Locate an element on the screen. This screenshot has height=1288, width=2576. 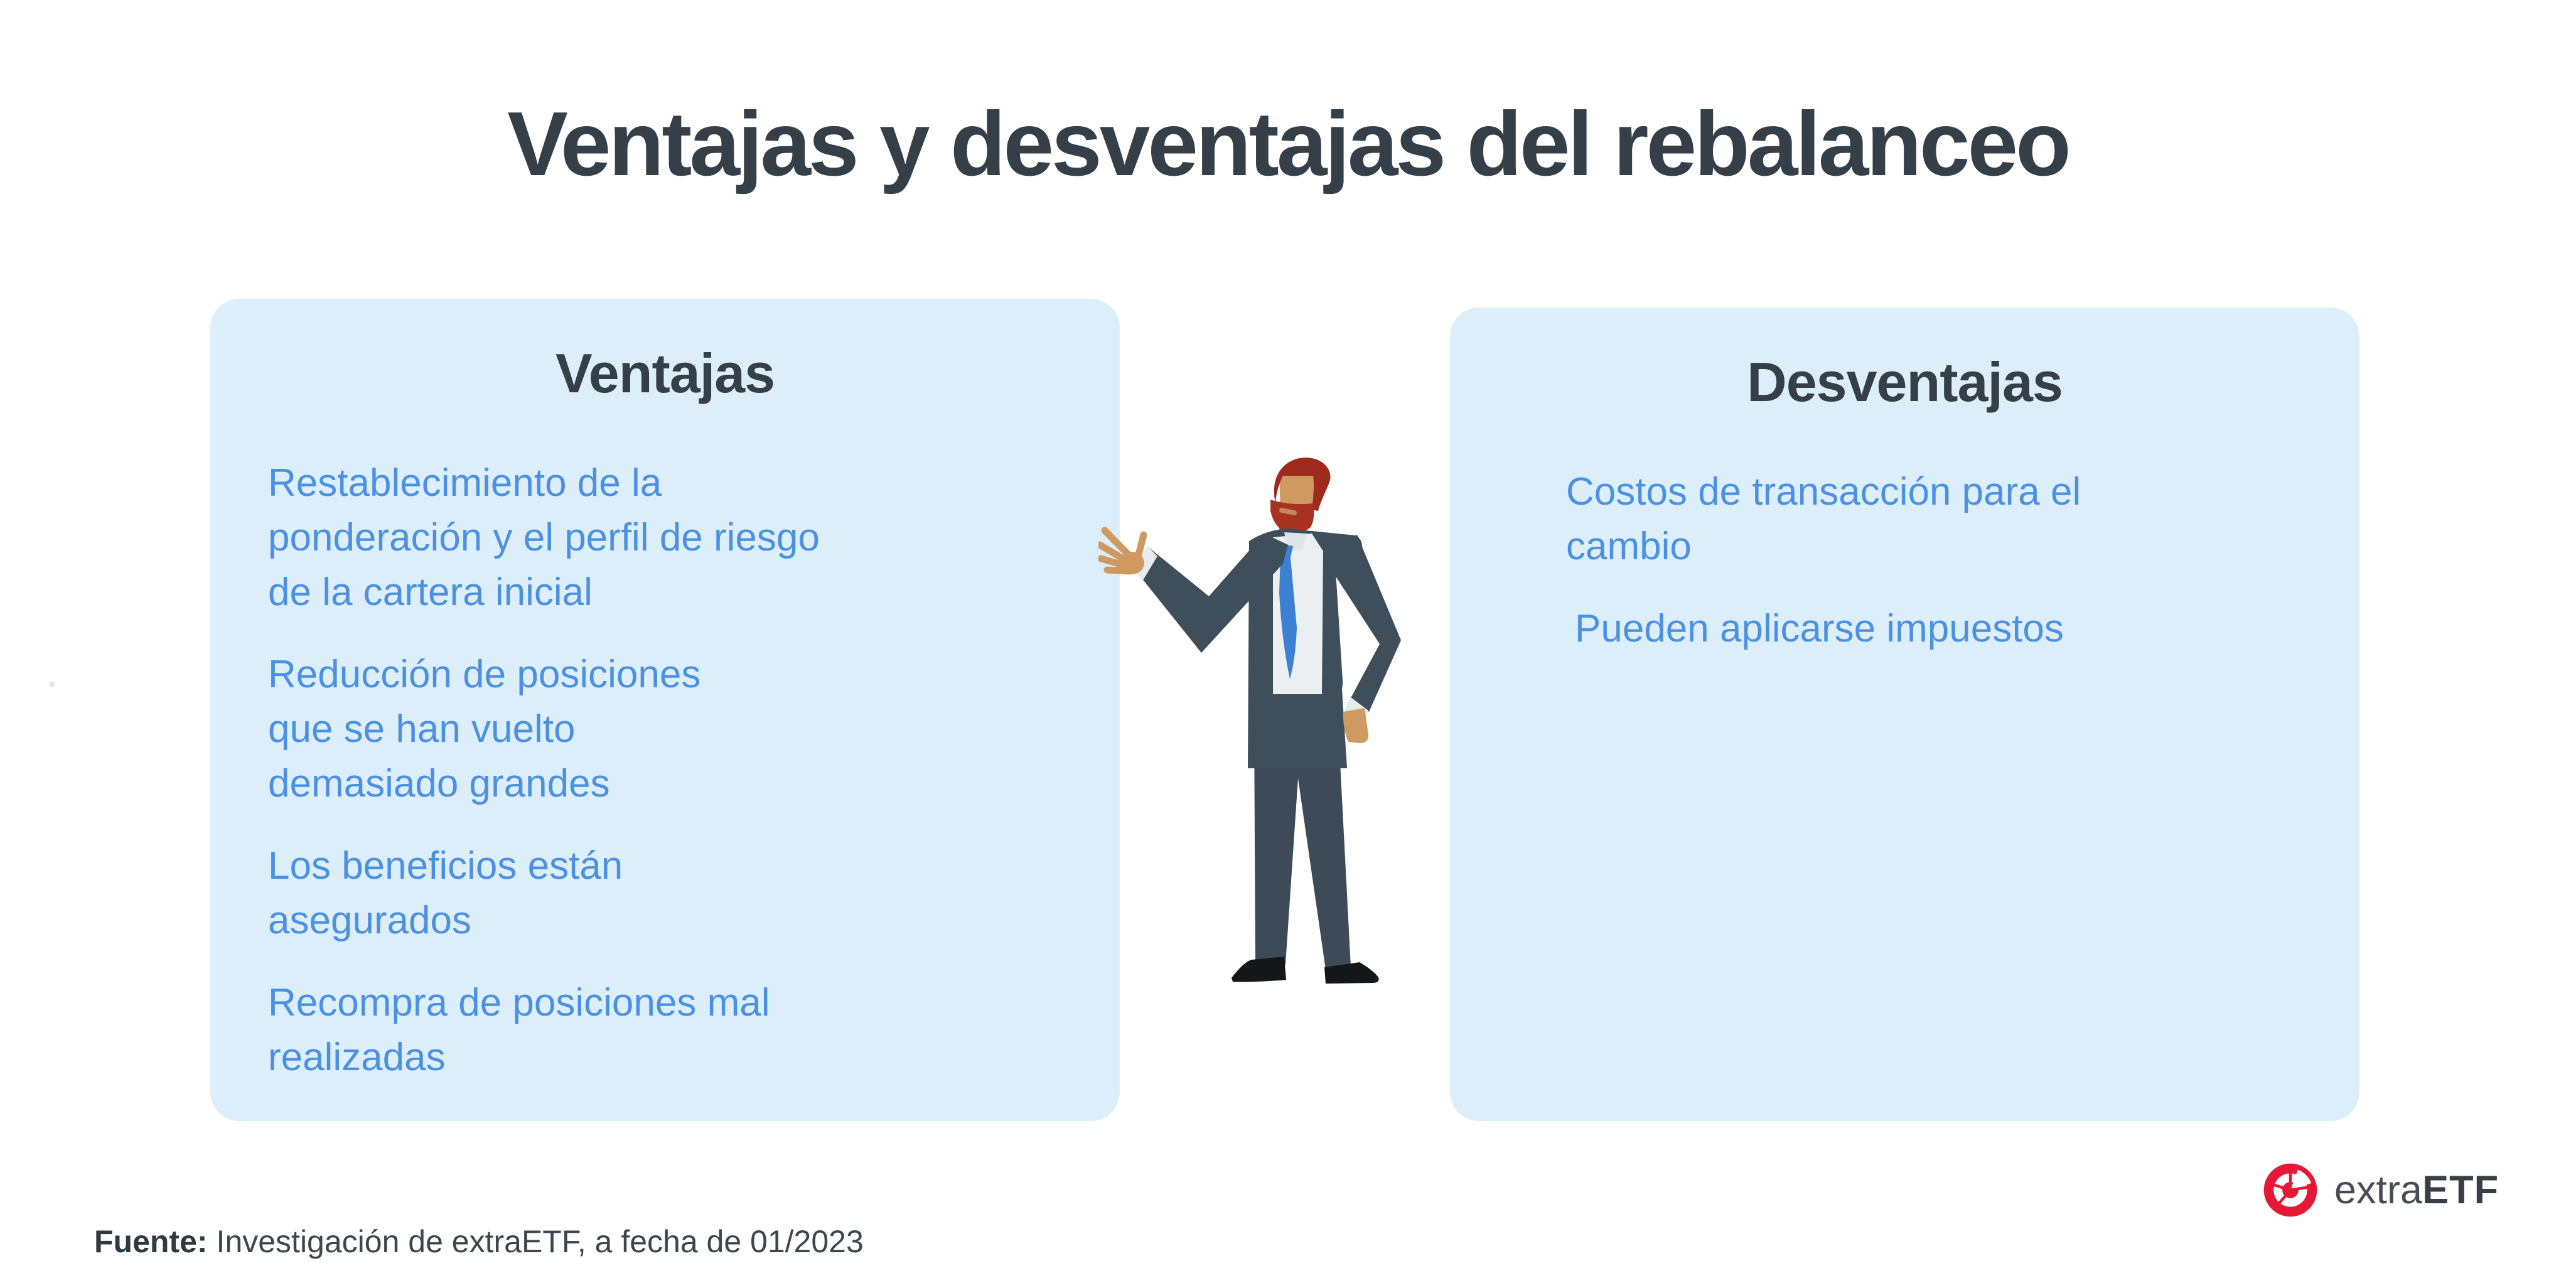
source-label: Fuente: is located at coordinates (151, 1241).